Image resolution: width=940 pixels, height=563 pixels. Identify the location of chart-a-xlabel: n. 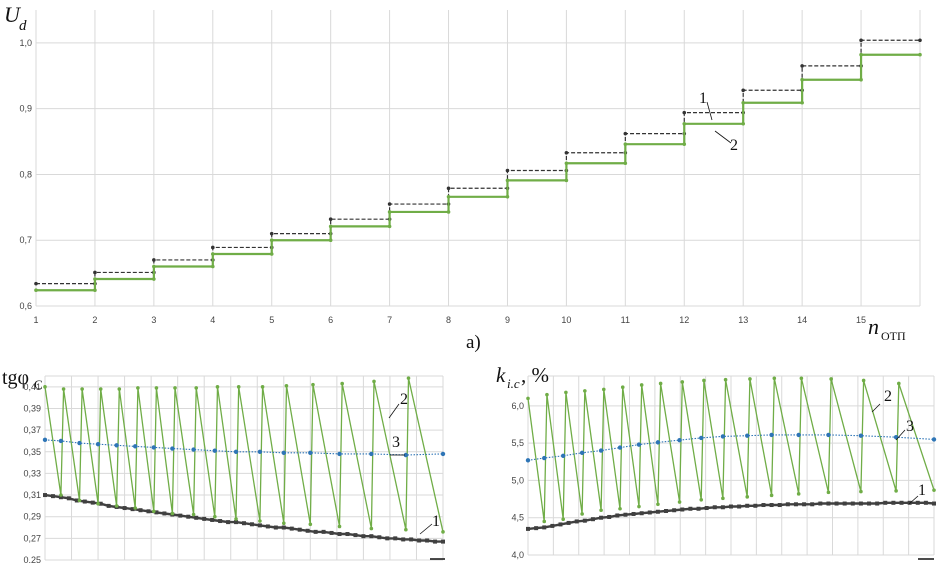
(873, 326).